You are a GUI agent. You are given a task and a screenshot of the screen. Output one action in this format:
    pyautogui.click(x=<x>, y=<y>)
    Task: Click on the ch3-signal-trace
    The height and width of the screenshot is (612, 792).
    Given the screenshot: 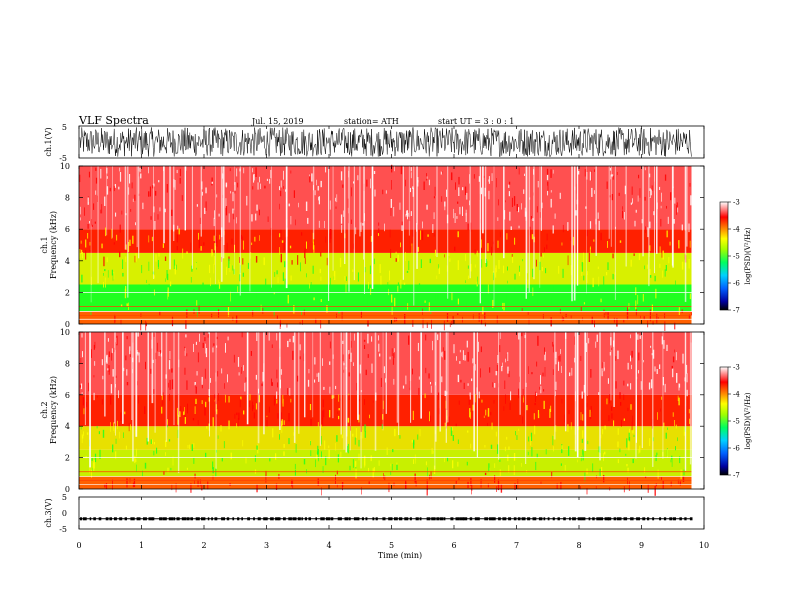 What is the action you would take?
    pyautogui.click(x=386, y=519)
    